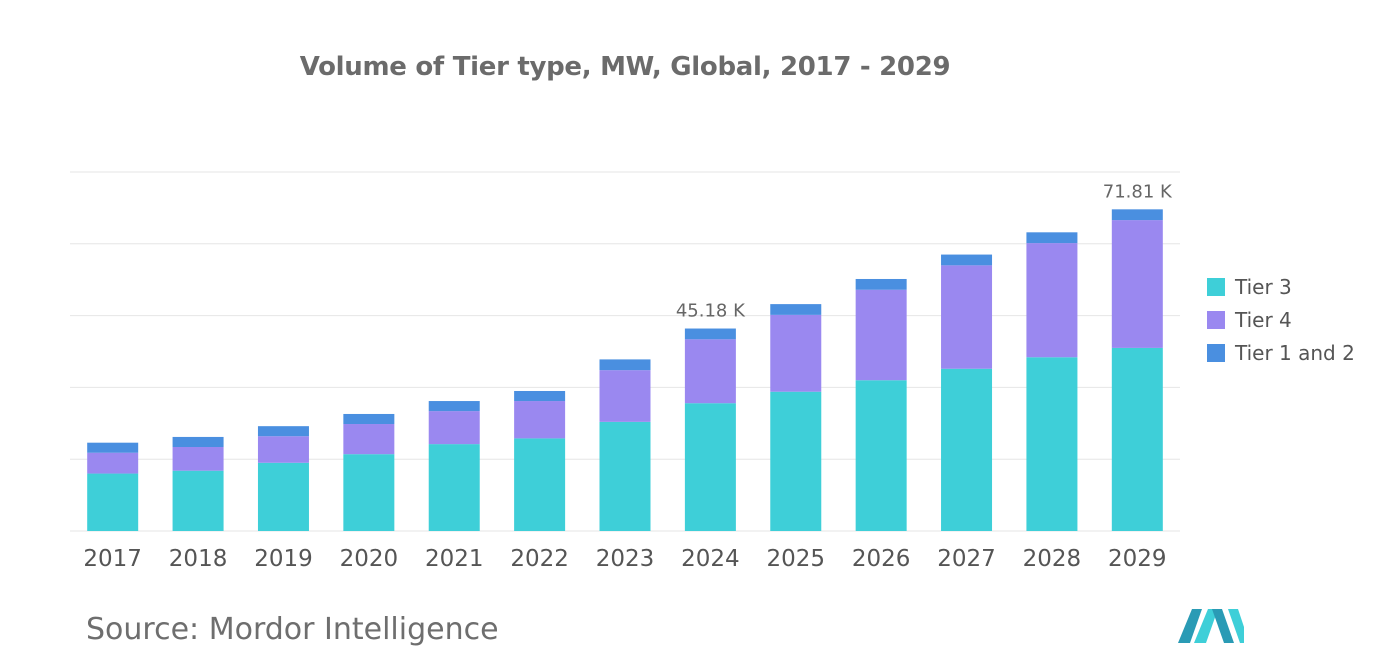 This screenshot has height=665, width=1376. What do you see at coordinates (283, 559) in the screenshot?
I see `x-tick-label-2019: 2019` at bounding box center [283, 559].